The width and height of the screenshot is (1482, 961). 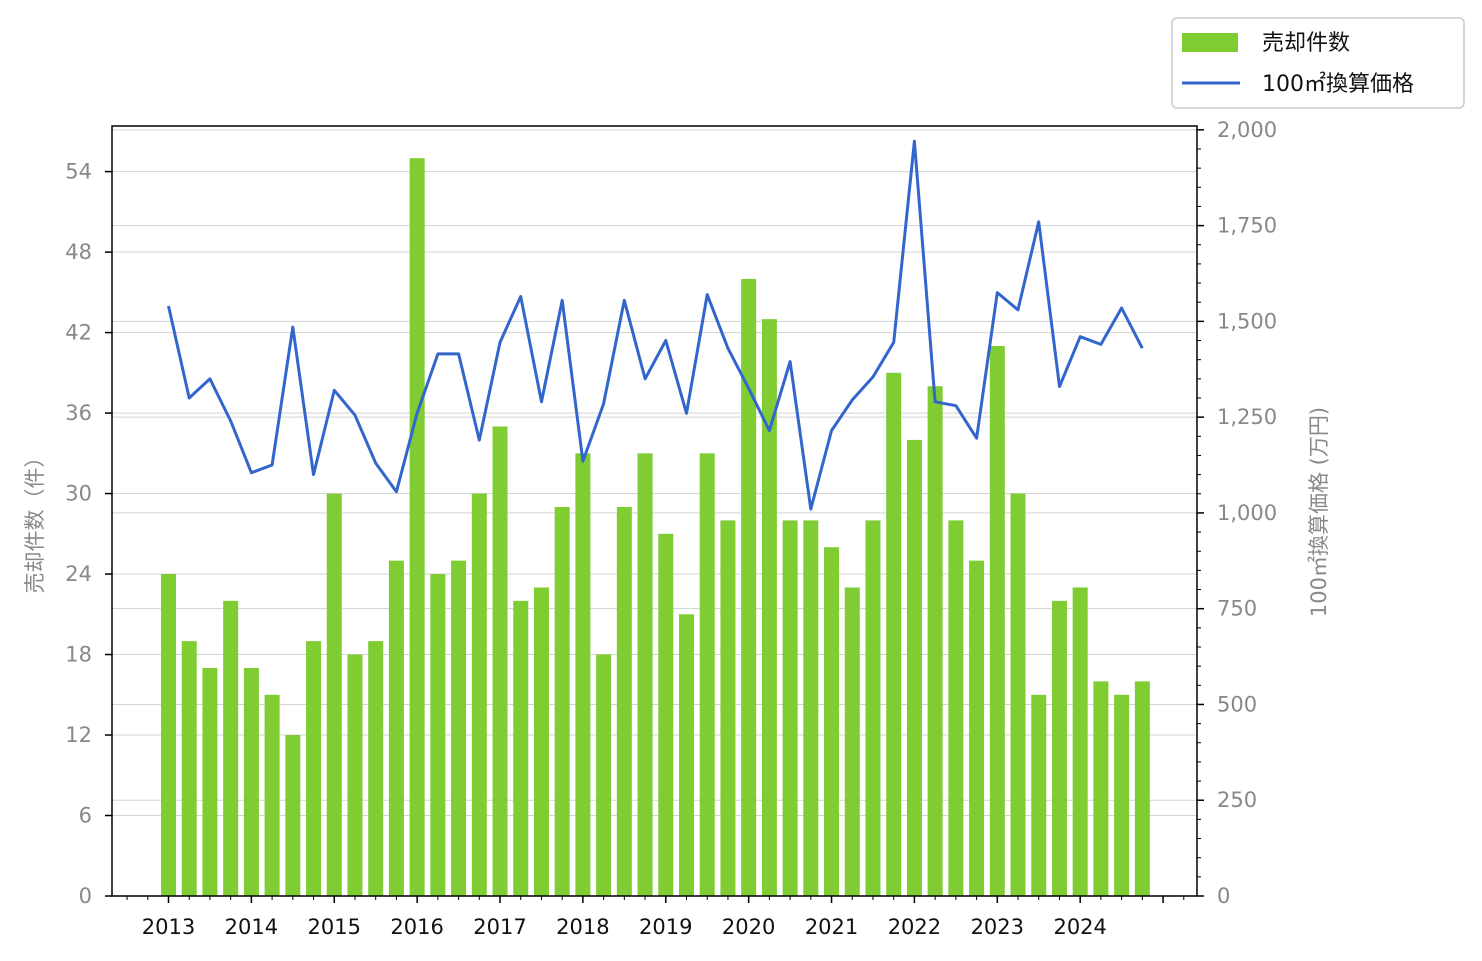 What do you see at coordinates (1247, 321) in the screenshot?
I see `right-tick-label: 1,500` at bounding box center [1247, 321].